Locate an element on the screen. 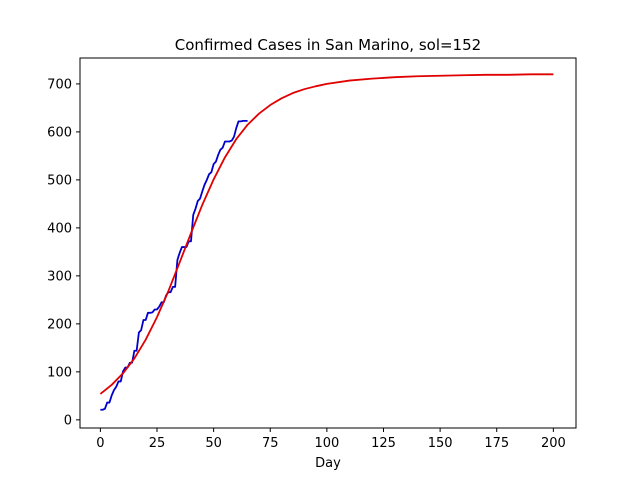 The image size is (640, 480). x-tick-label: 25 is located at coordinates (157, 443).